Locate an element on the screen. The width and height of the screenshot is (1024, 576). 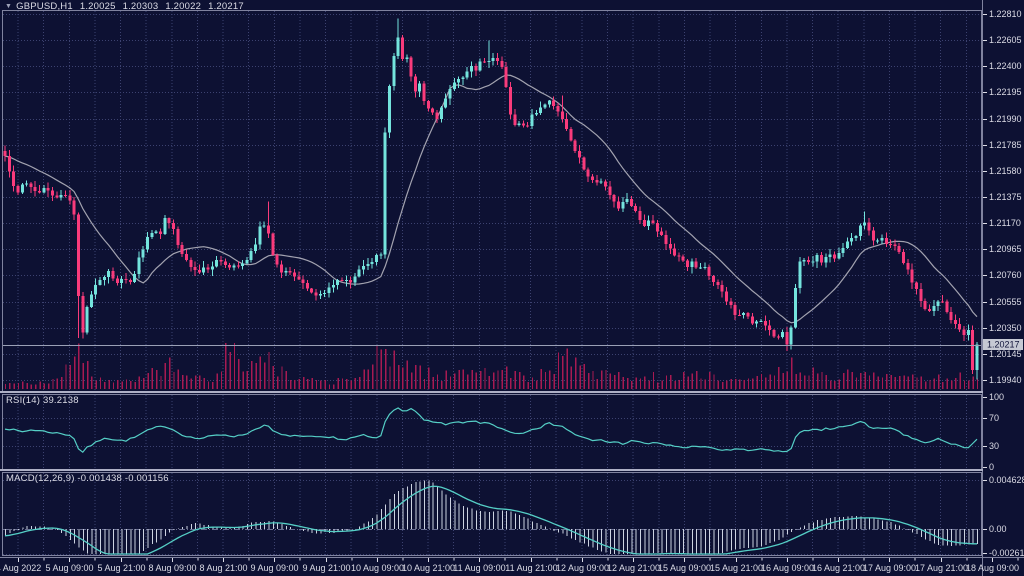
time-axis-label: 4 Aug 2022 is located at coordinates (20, 568).